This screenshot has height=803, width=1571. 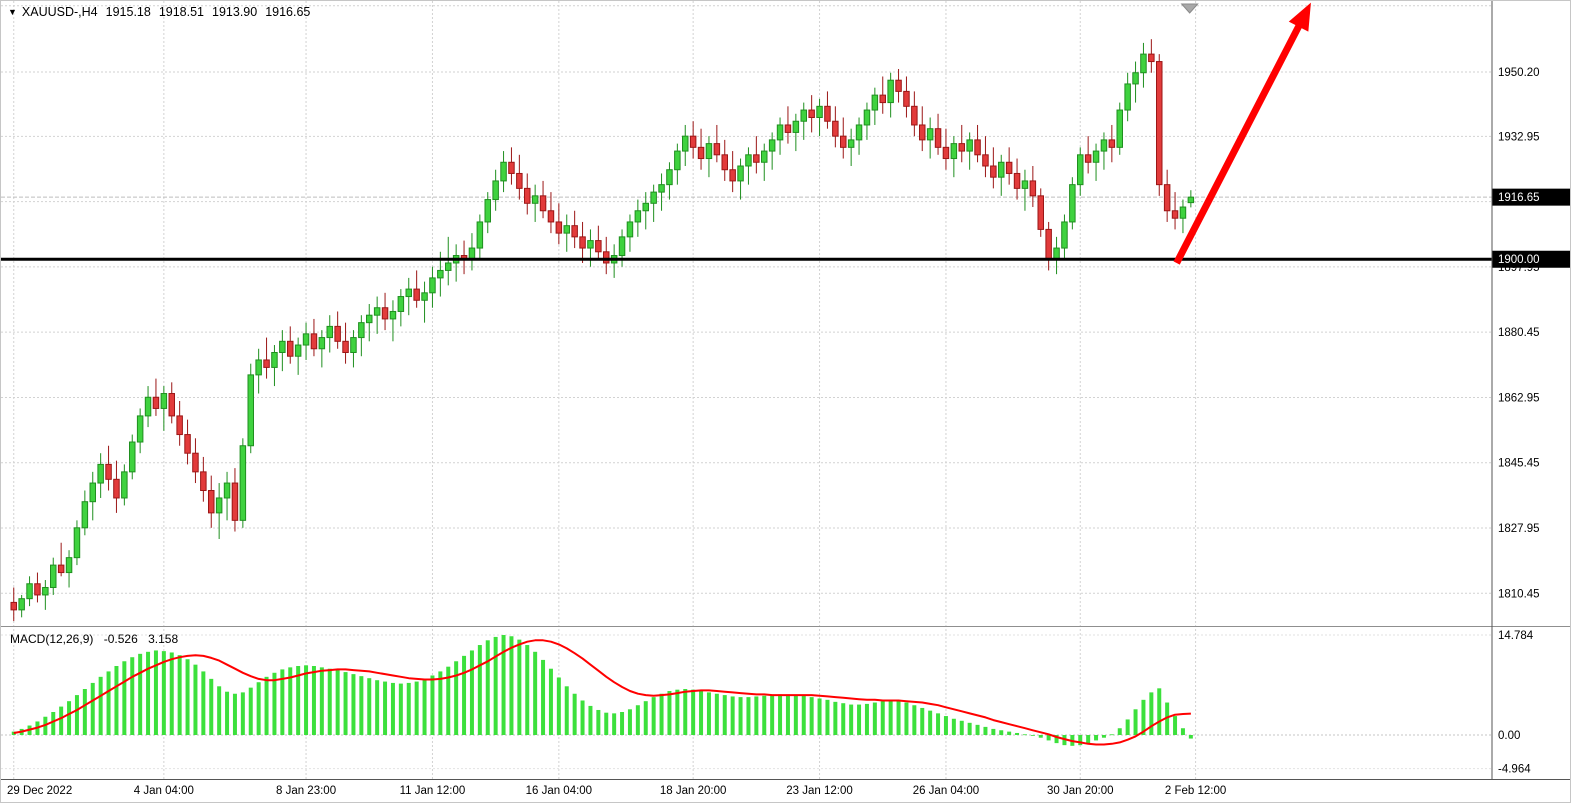 I want to click on svg-text: 1932.95, so click(x=1519, y=137).